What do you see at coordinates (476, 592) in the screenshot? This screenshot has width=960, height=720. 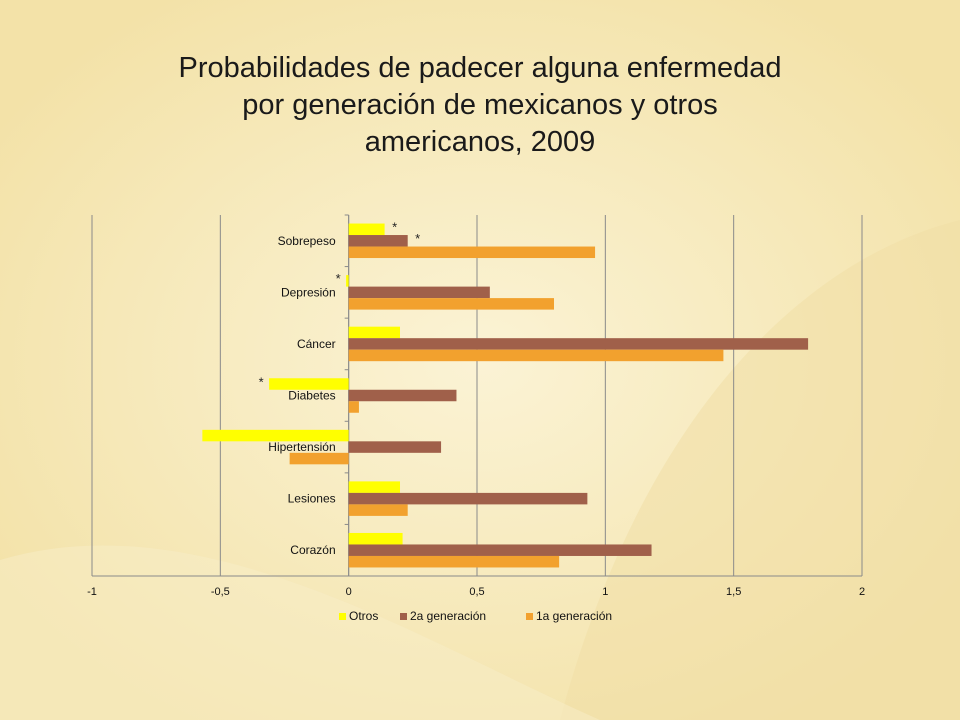 I see `x-tick-label: 0,5` at bounding box center [476, 592].